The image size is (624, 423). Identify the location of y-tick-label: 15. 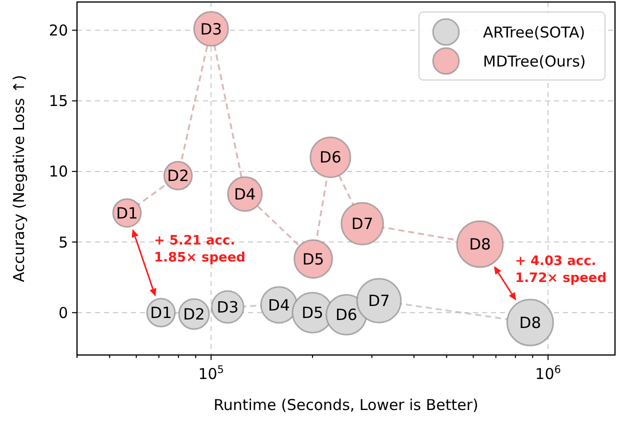
(58, 101).